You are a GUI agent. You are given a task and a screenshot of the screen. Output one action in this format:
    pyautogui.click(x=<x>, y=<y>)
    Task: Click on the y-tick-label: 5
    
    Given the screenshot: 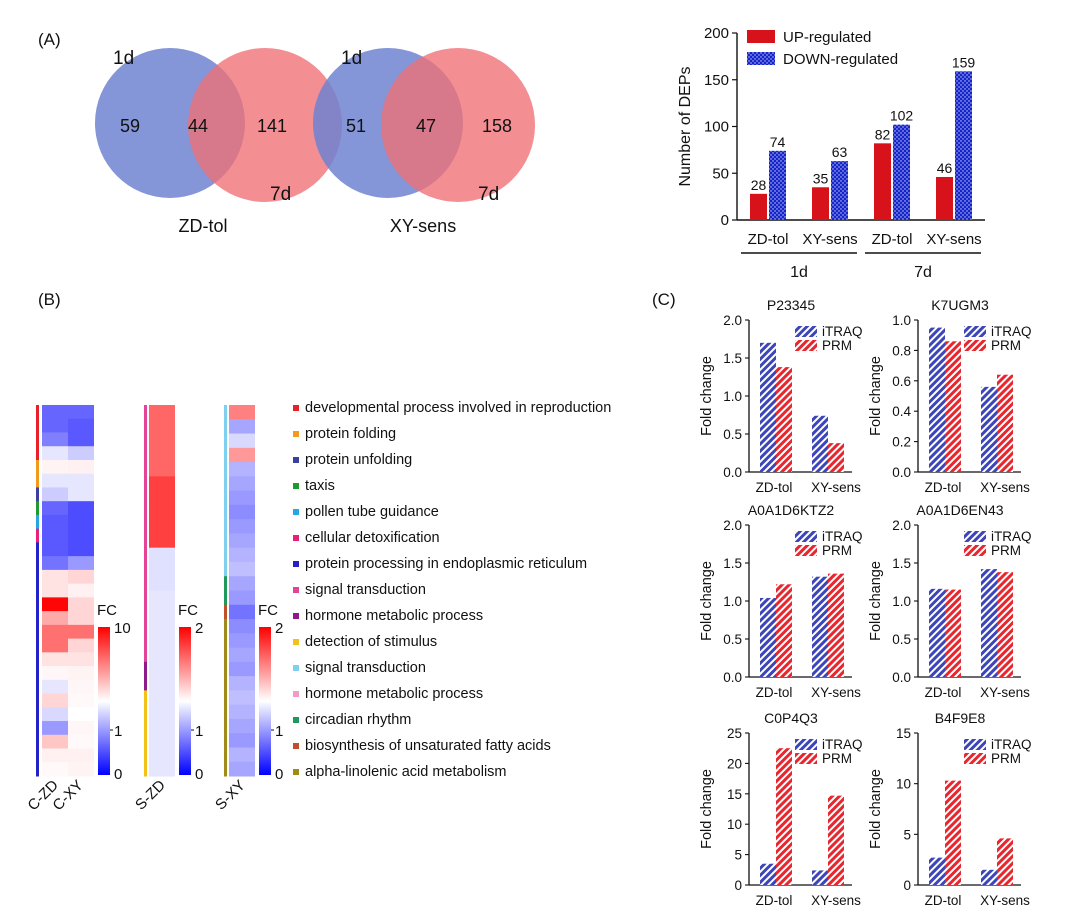 What is the action you would take?
    pyautogui.click(x=907, y=834)
    